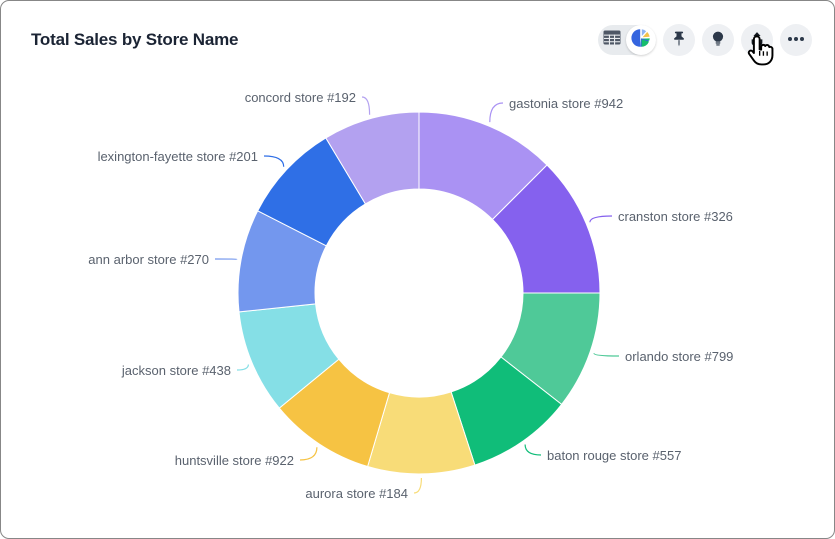  Describe the element at coordinates (679, 356) in the screenshot. I see `slice-label: orlando store #799` at that location.